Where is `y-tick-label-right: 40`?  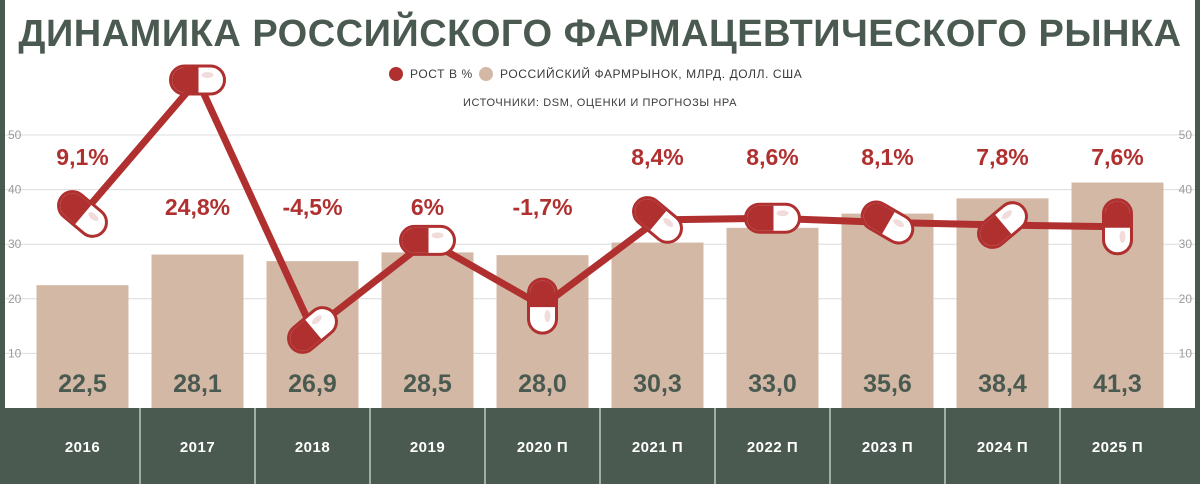
y-tick-label-right: 40 is located at coordinates (1186, 190).